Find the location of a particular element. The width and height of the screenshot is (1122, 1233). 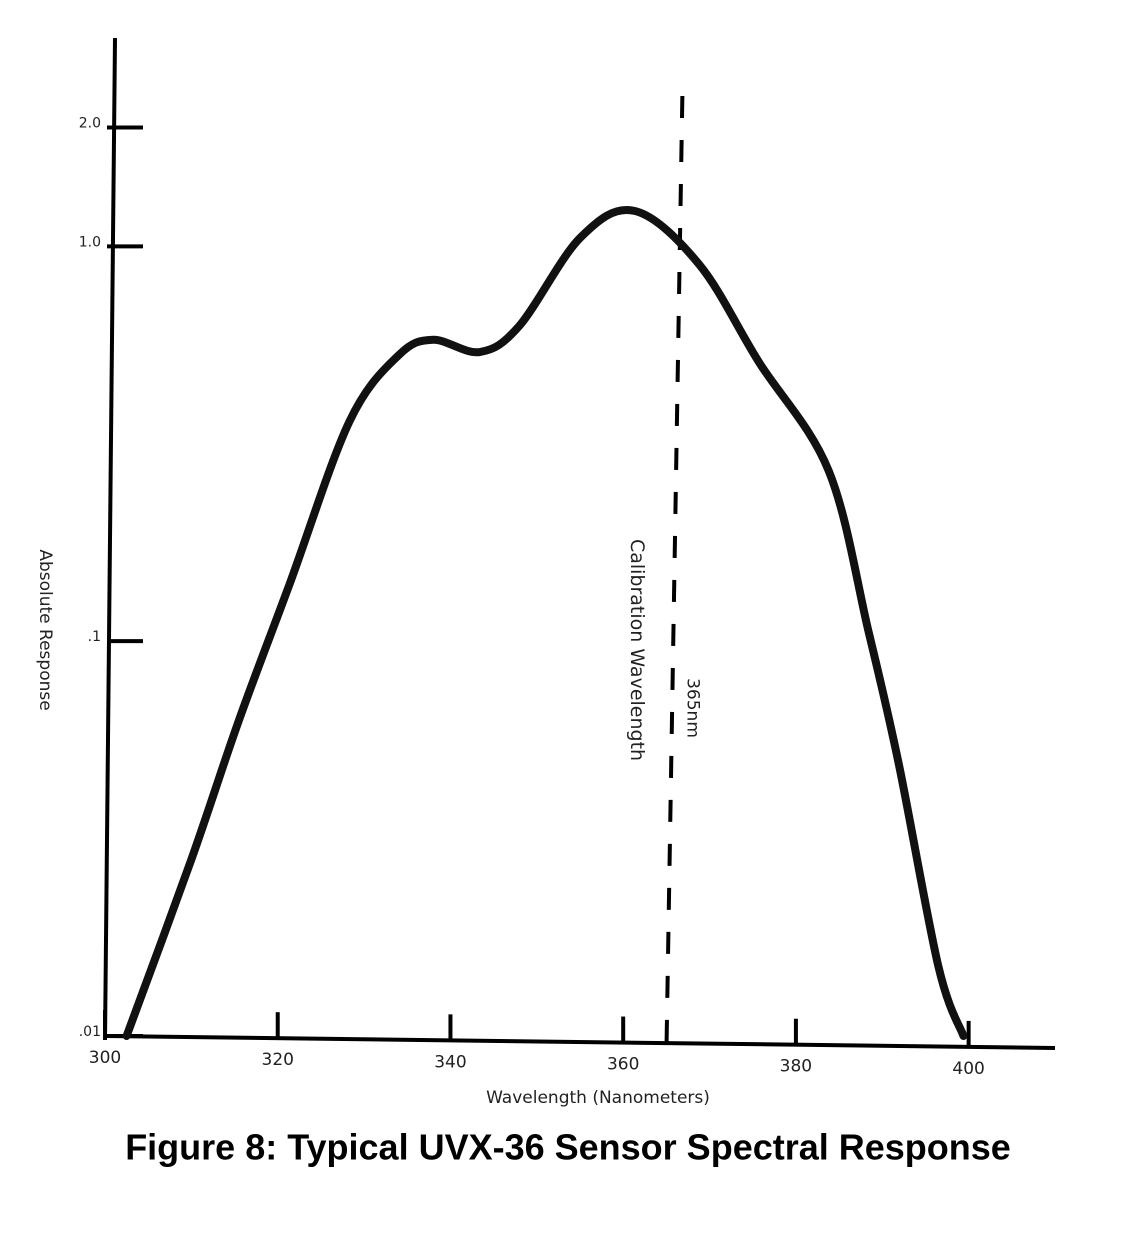

x-axis is located at coordinates (580, 1042).